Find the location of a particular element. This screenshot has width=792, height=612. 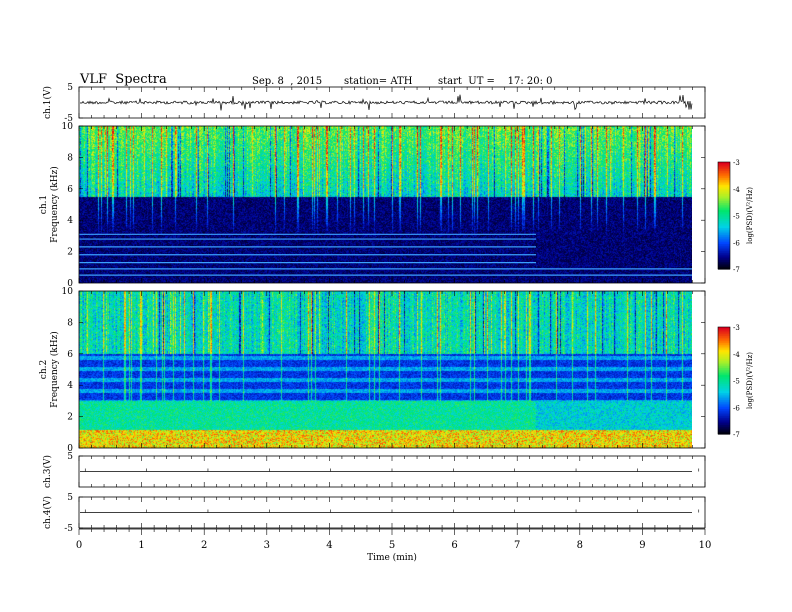

ch1-waveform-panel: 5 -5 ch.1(V) is located at coordinates (374, 103).